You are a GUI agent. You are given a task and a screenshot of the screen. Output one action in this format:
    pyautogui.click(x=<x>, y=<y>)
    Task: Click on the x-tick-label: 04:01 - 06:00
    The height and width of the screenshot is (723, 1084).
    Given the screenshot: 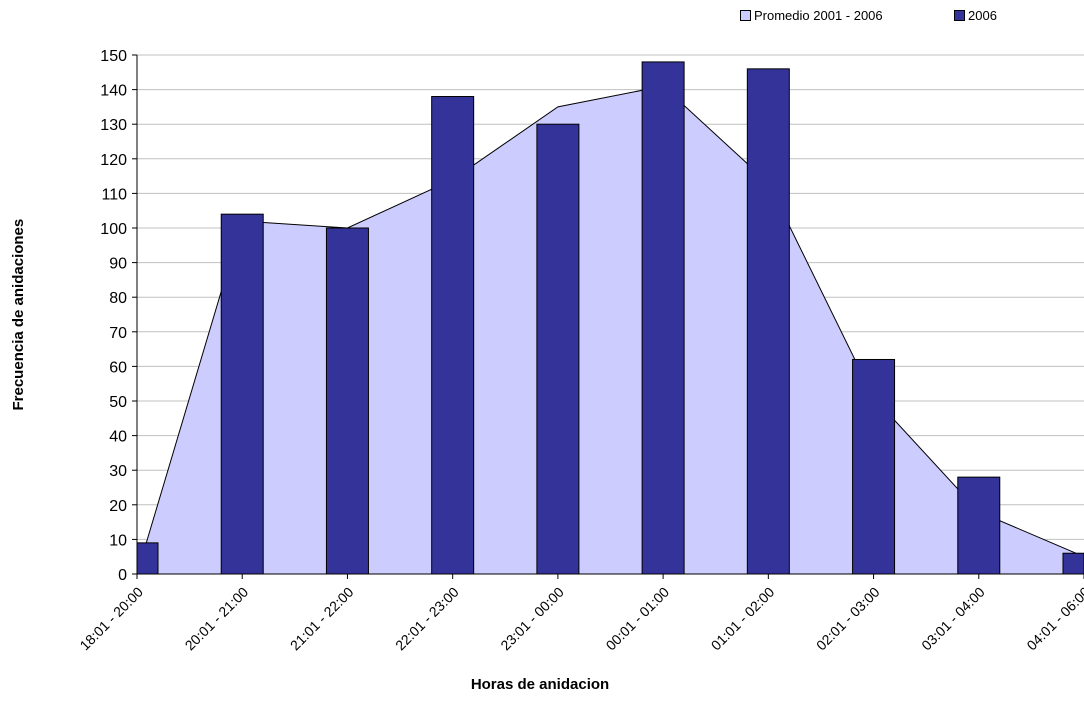 What is the action you would take?
    pyautogui.click(x=1053, y=619)
    